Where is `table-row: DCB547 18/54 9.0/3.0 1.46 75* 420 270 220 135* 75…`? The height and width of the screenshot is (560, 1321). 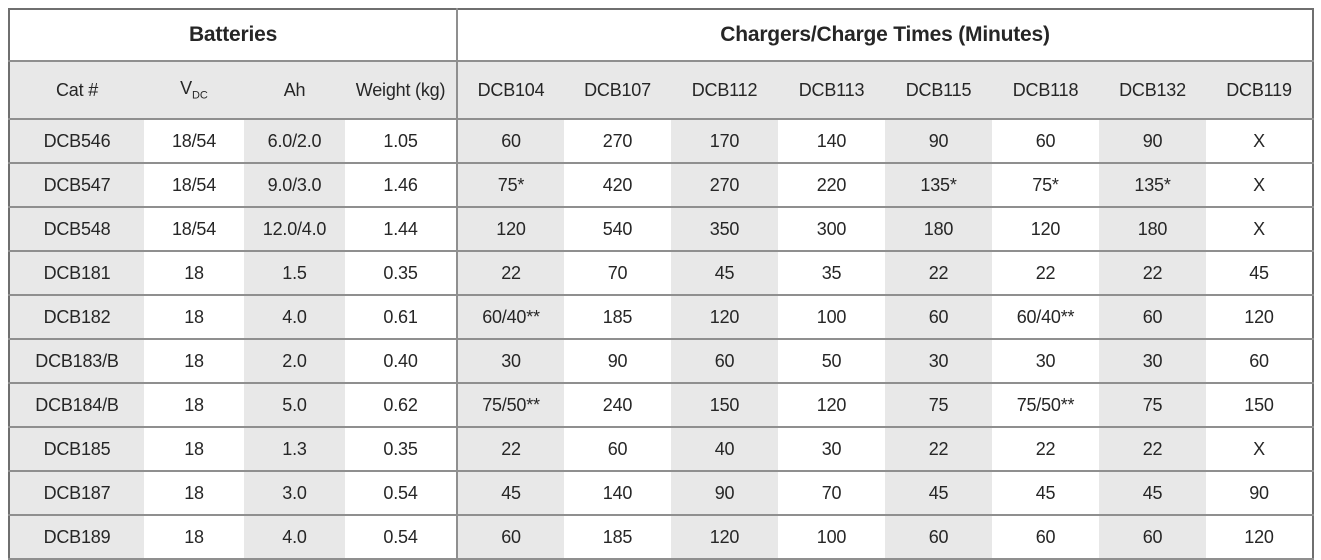 table-row: DCB547 18/54 9.0/3.0 1.46 75* 420 270 220 135* 75… is located at coordinates (661, 185).